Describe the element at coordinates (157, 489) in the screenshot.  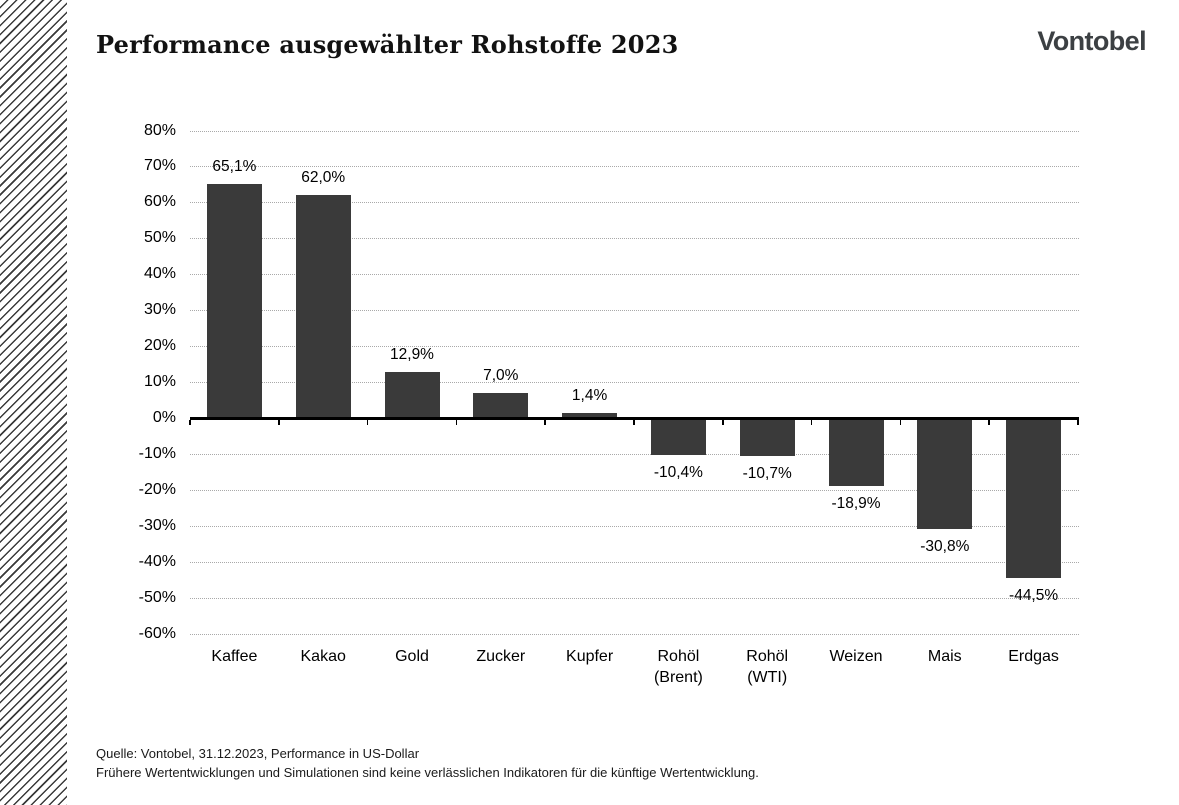
I see `y-axis-tick-label: -20%` at that location.